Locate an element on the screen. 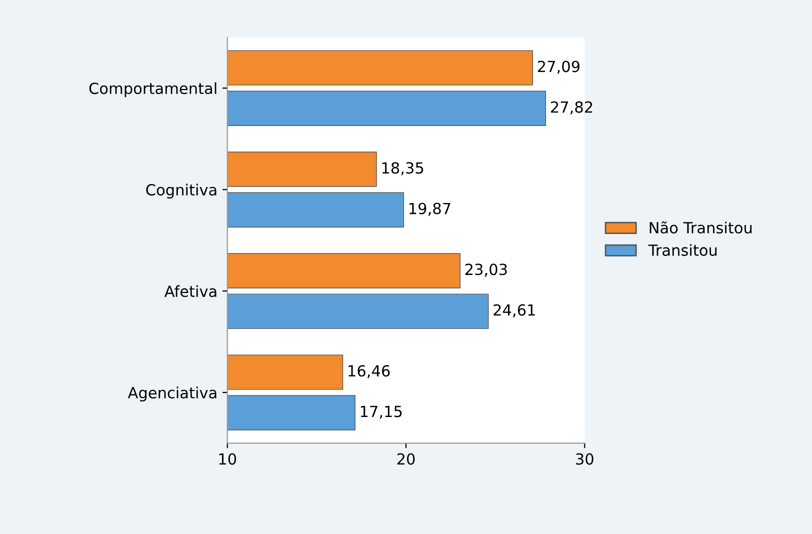  y-tick-label: Comportamental is located at coordinates (152, 90).